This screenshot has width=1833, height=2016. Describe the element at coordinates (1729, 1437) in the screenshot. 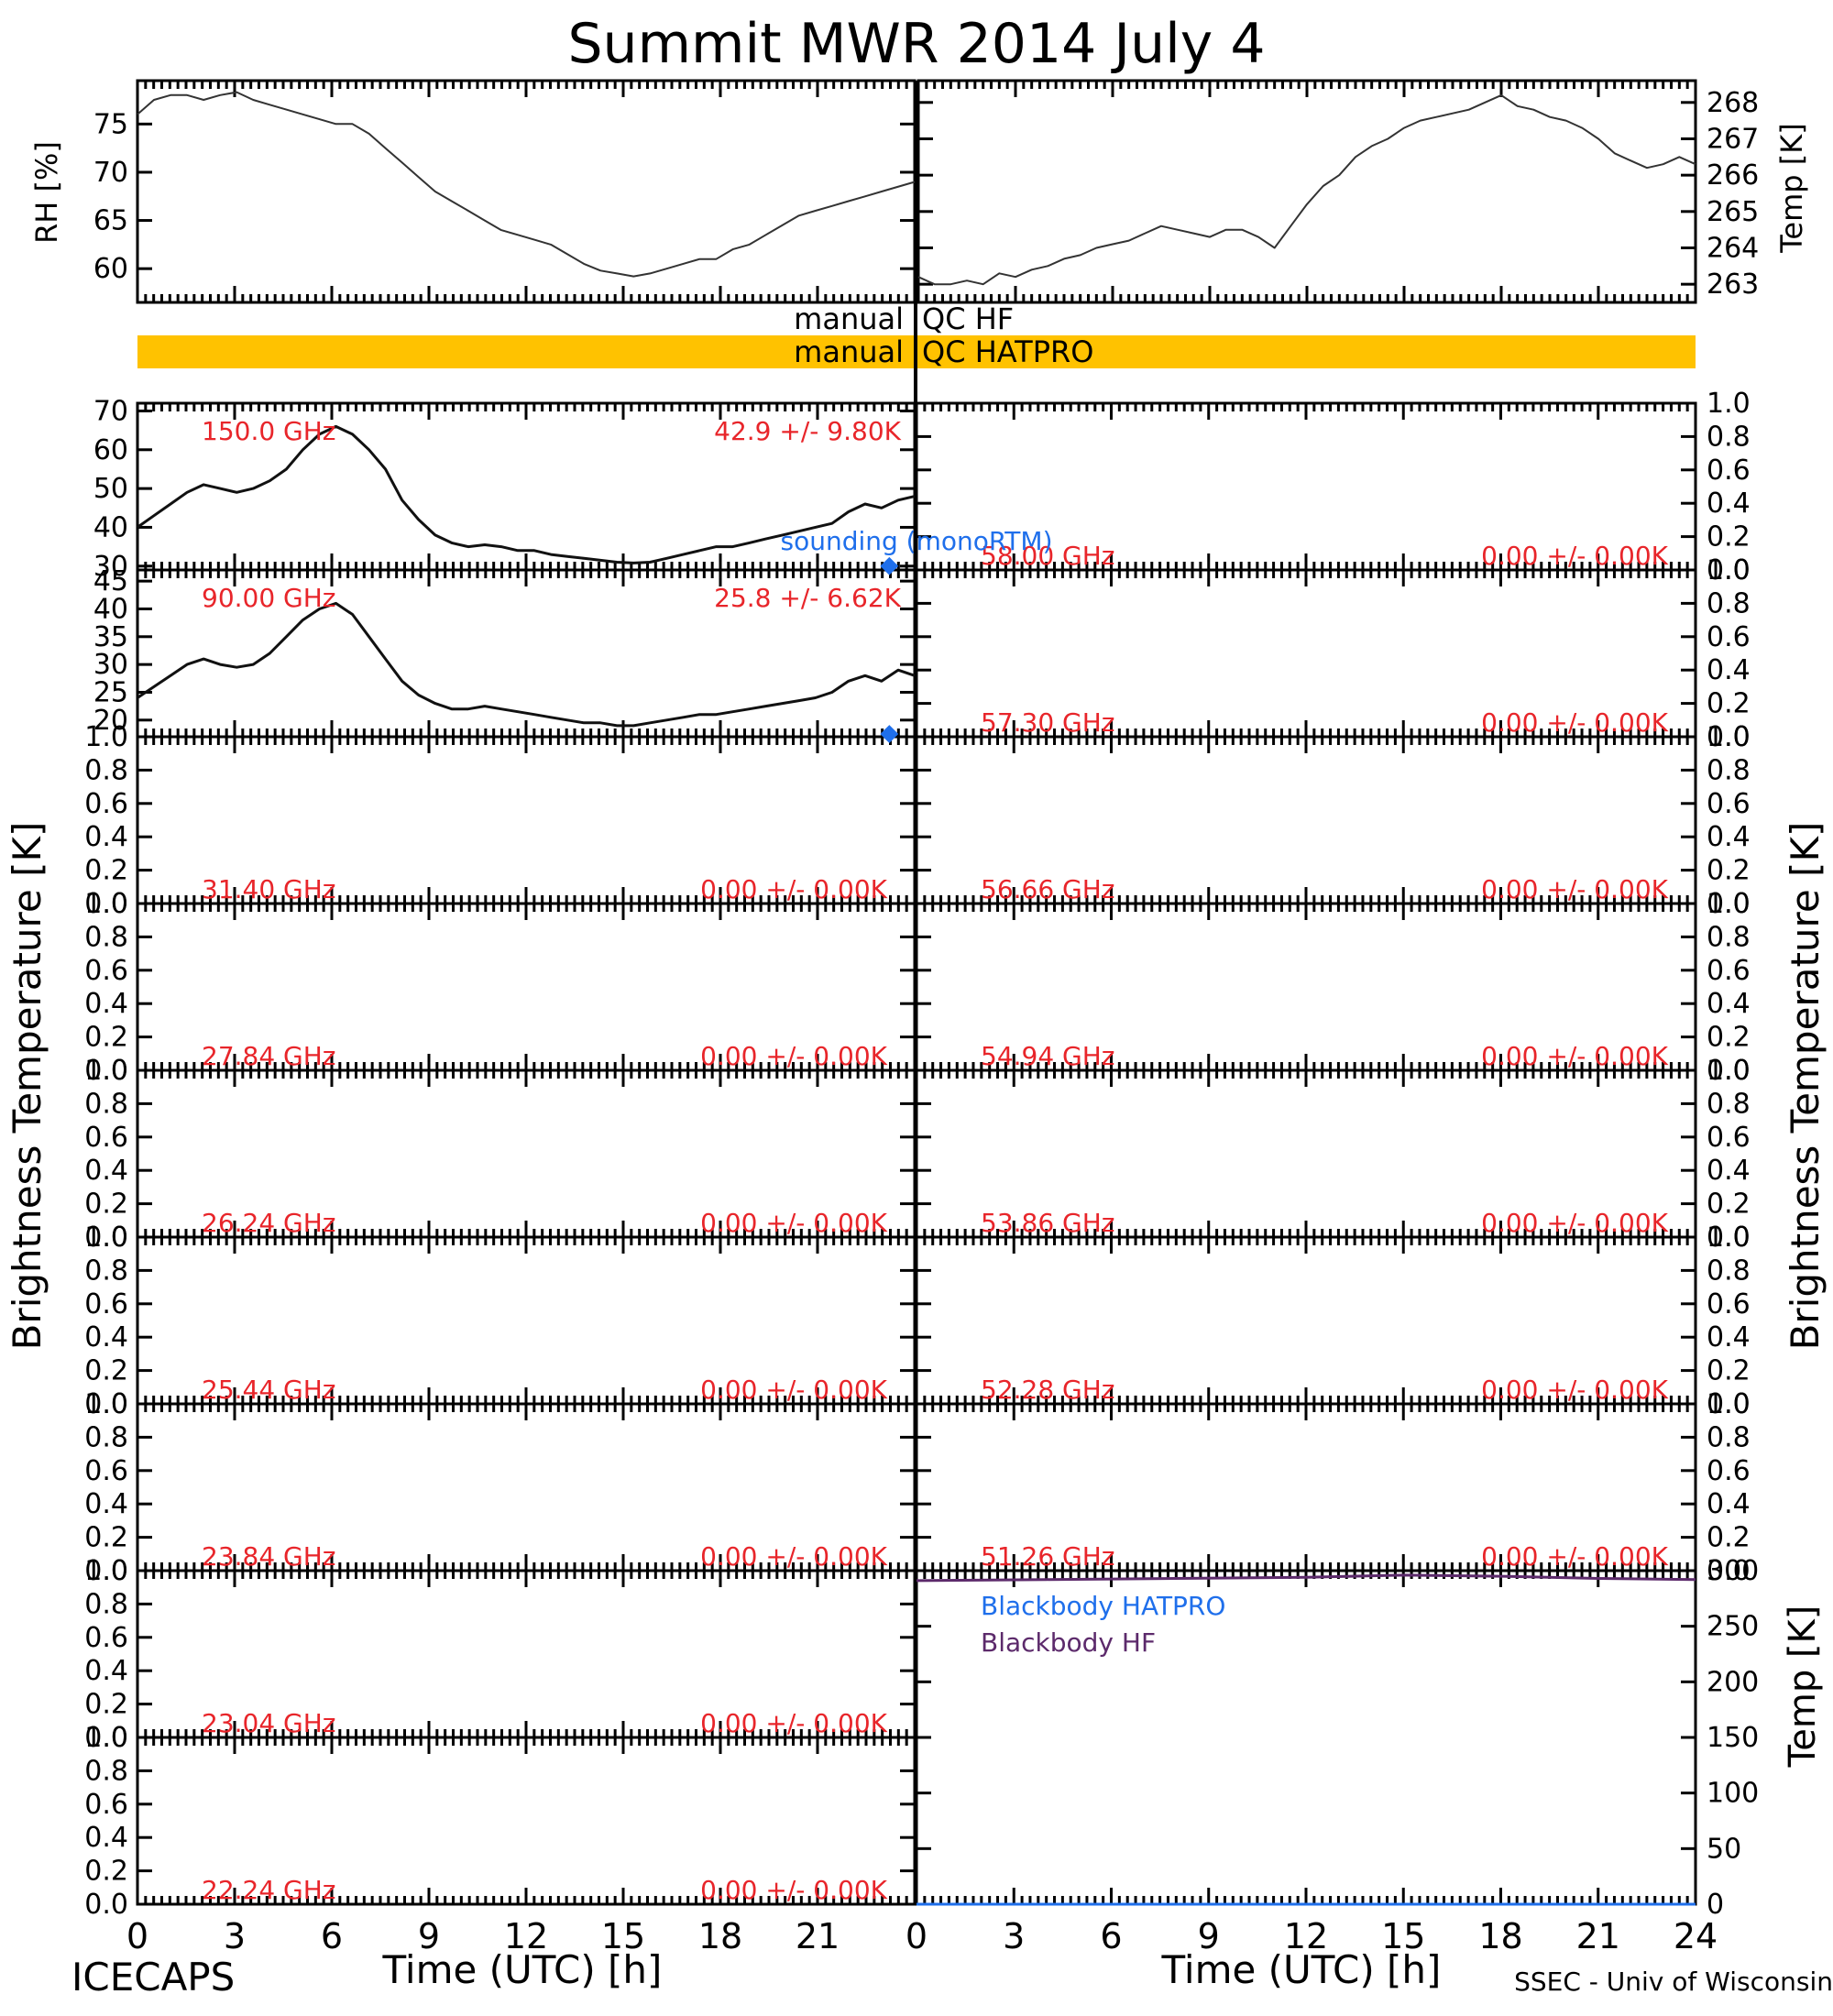

I see `tb-51.26-panel-ytick-label: 0.8` at that location.